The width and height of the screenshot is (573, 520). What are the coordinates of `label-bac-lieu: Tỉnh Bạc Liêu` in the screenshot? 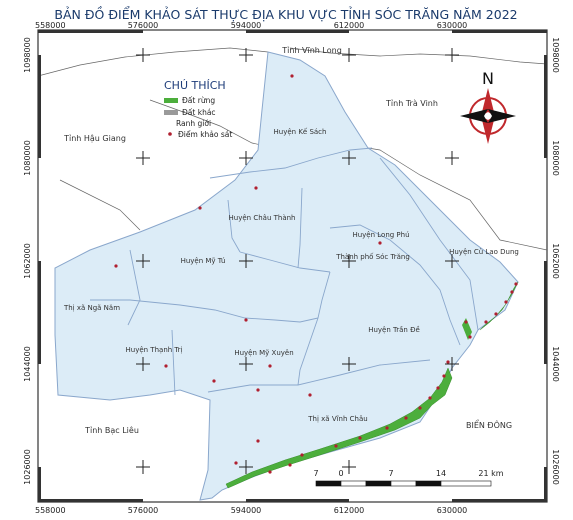 It's located at (111, 430).